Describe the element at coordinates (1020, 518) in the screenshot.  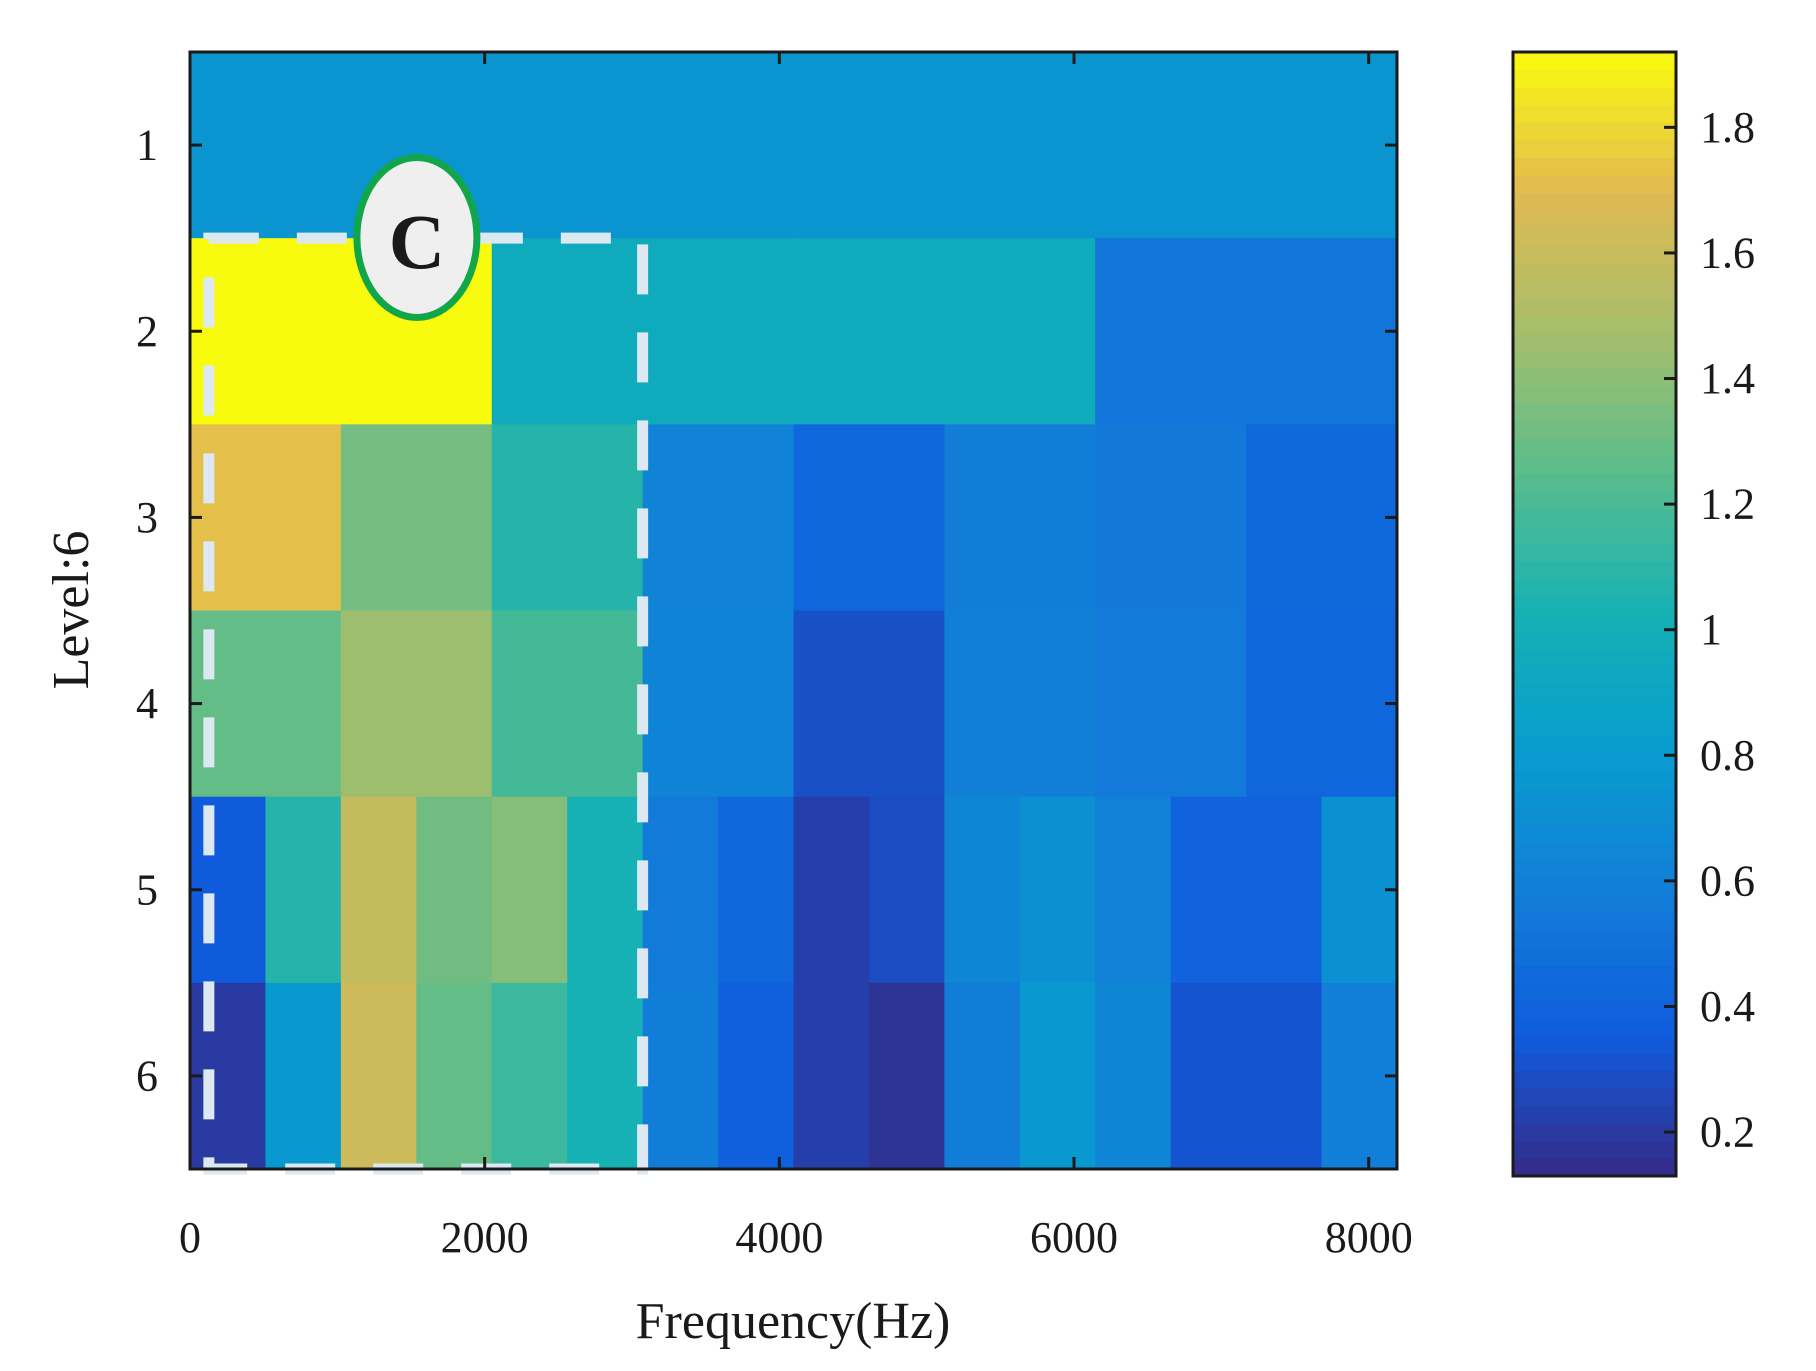
I see `heatmap-cell-level3-band6` at that location.